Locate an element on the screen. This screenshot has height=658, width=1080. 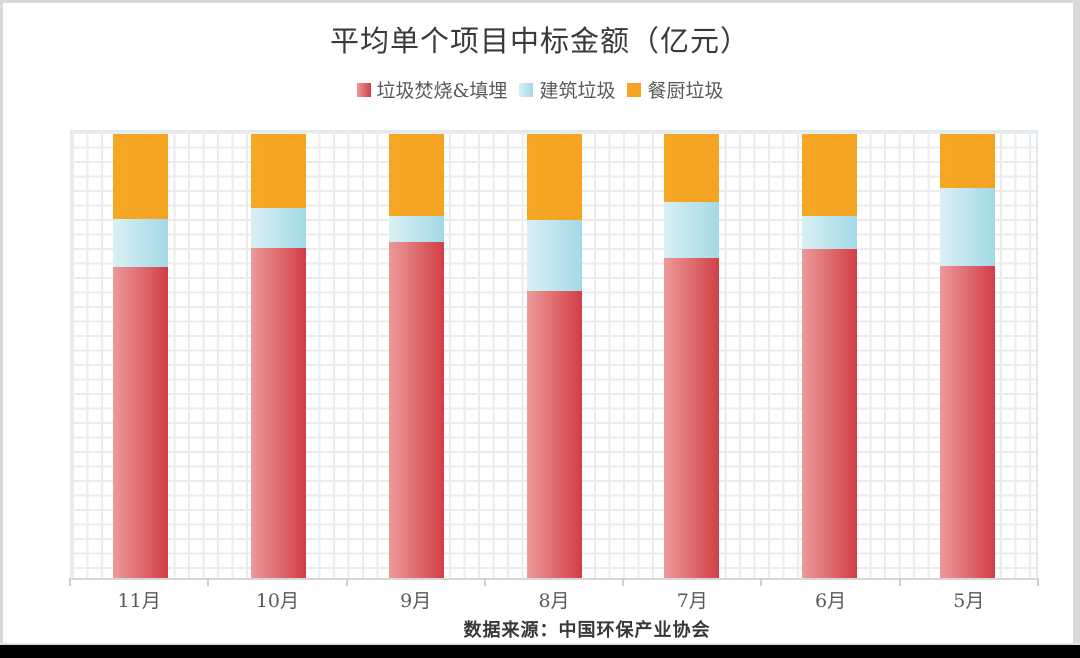
category-cell-6月 is located at coordinates (830, 355).